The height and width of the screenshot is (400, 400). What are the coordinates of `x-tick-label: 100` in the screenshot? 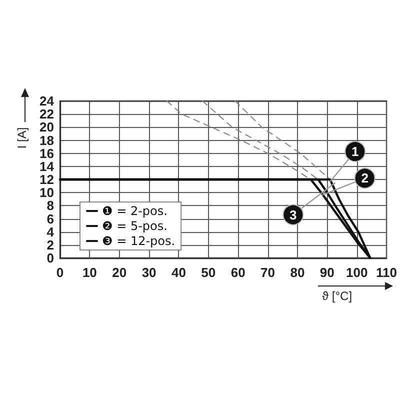 It's located at (357, 272).